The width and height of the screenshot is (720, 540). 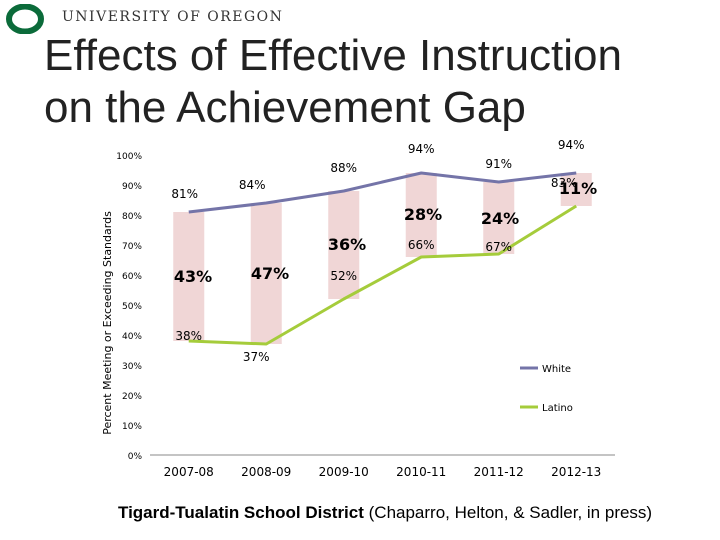 I want to click on gap-label: 47%, so click(x=270, y=273).